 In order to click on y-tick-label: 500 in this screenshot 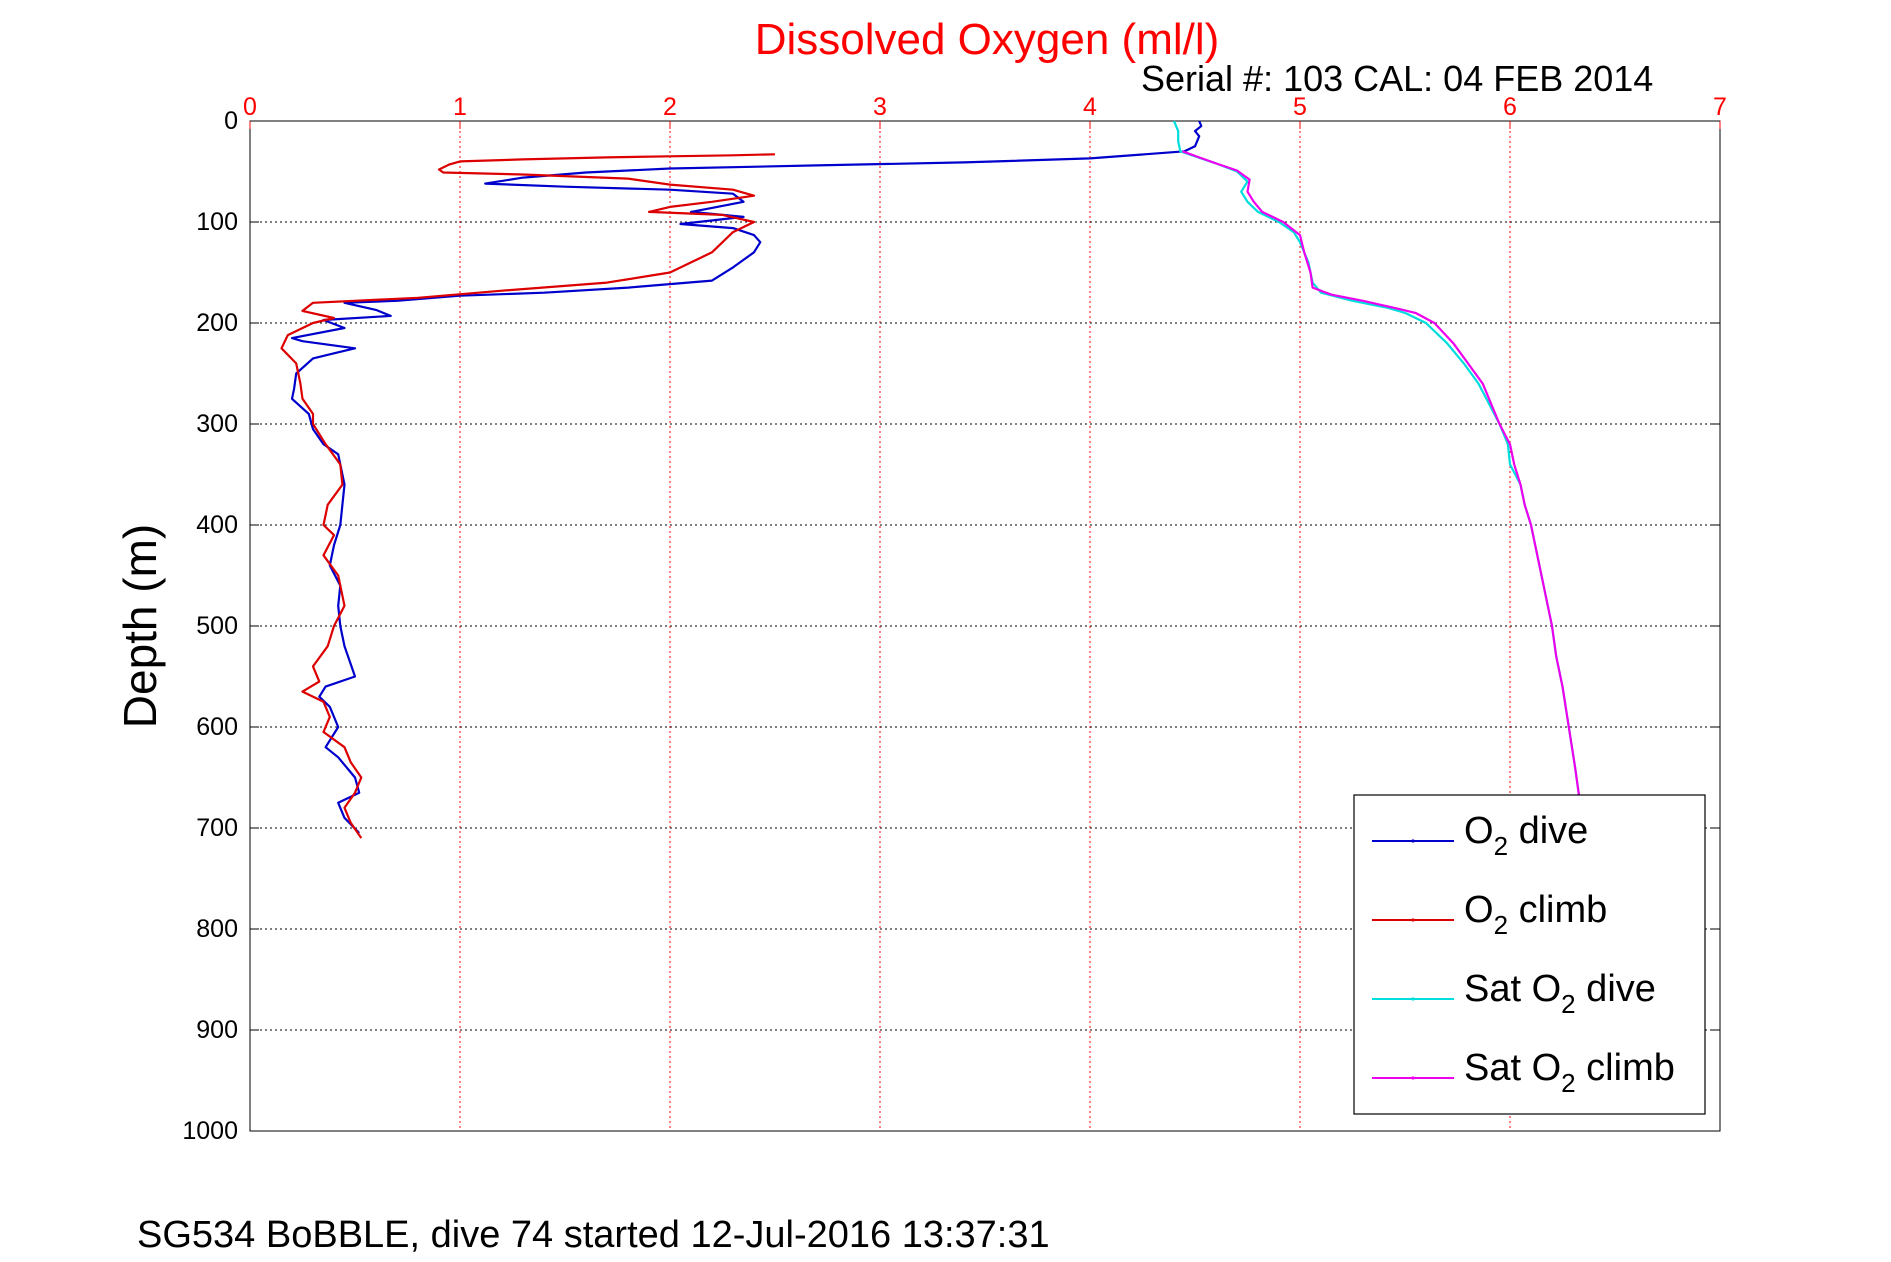, I will do `click(217, 626)`.